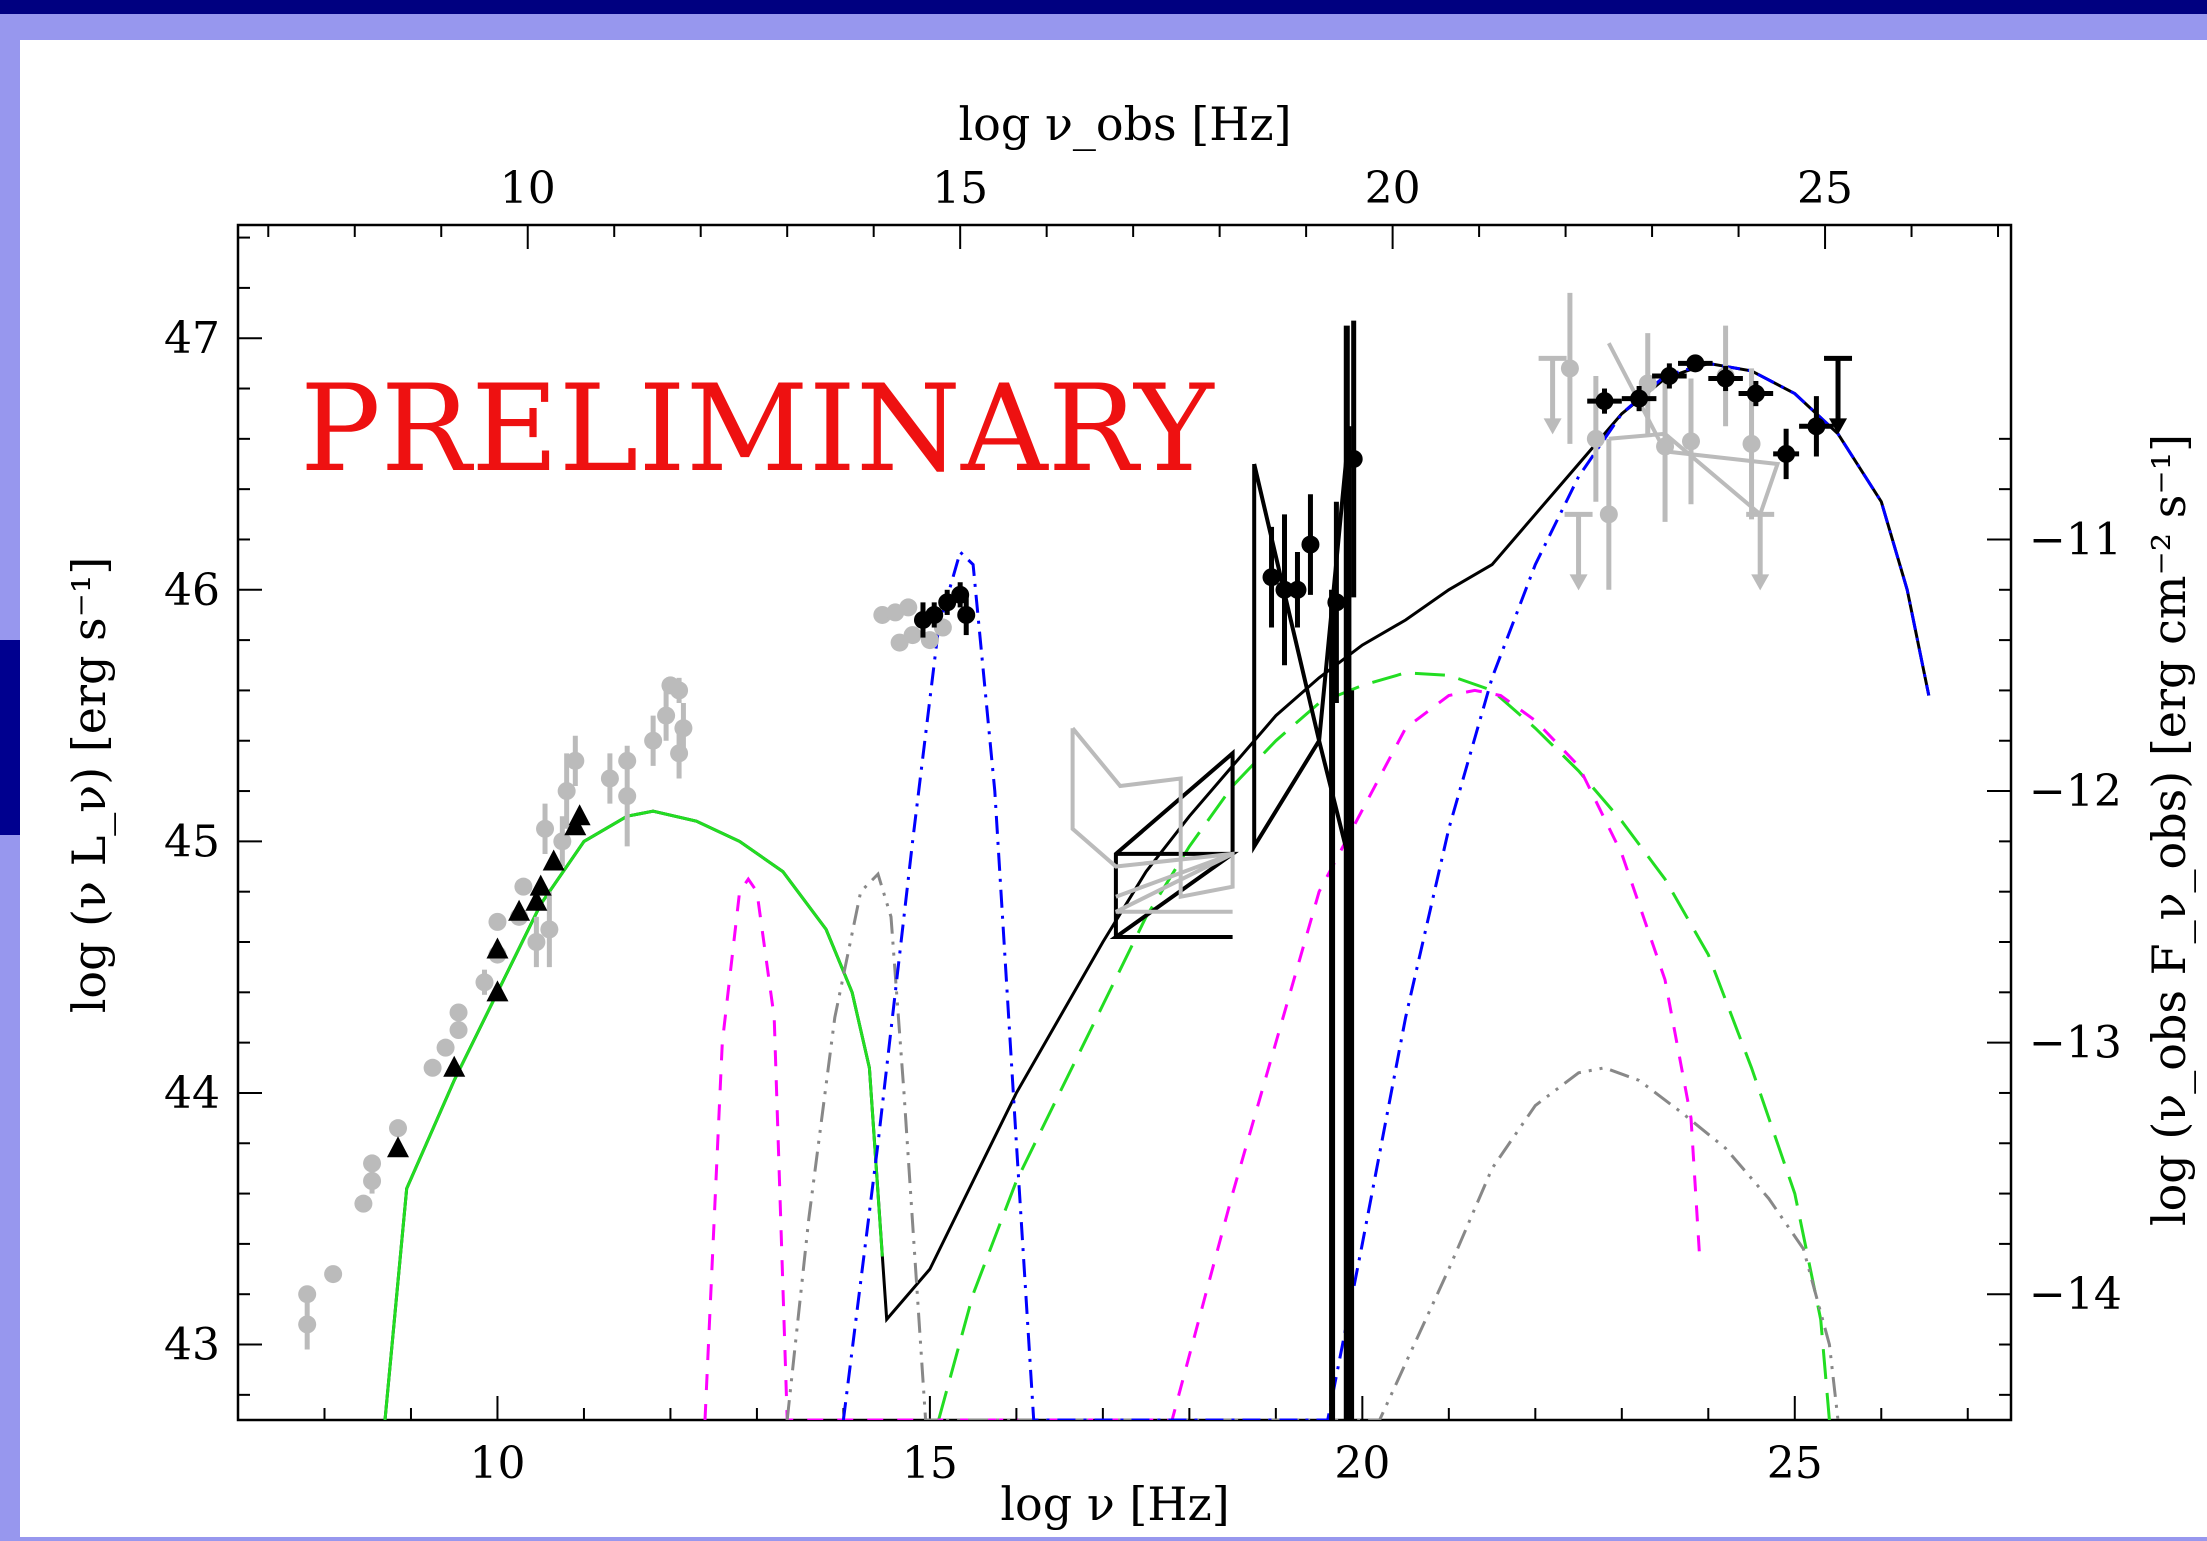 This screenshot has height=1541, width=2207. I want to click on x2-tick-label: 20, so click(1393, 188).